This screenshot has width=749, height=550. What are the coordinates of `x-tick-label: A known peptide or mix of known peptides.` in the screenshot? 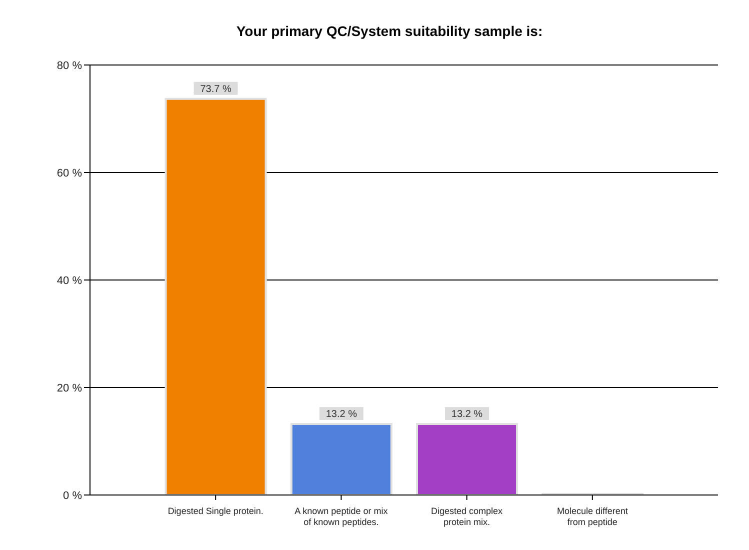 It's located at (341, 516).